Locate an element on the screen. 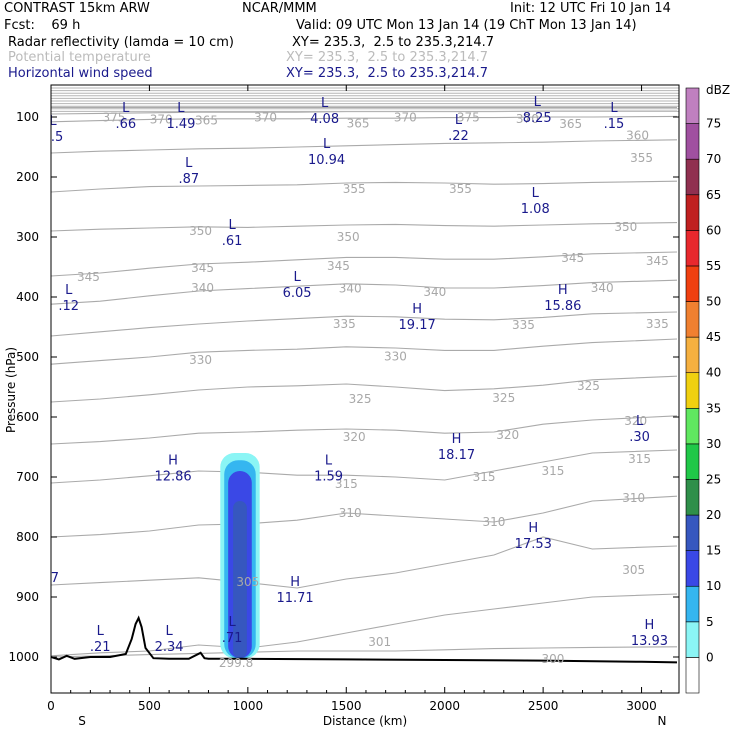  wind-extremum-value: .61 is located at coordinates (232, 241).